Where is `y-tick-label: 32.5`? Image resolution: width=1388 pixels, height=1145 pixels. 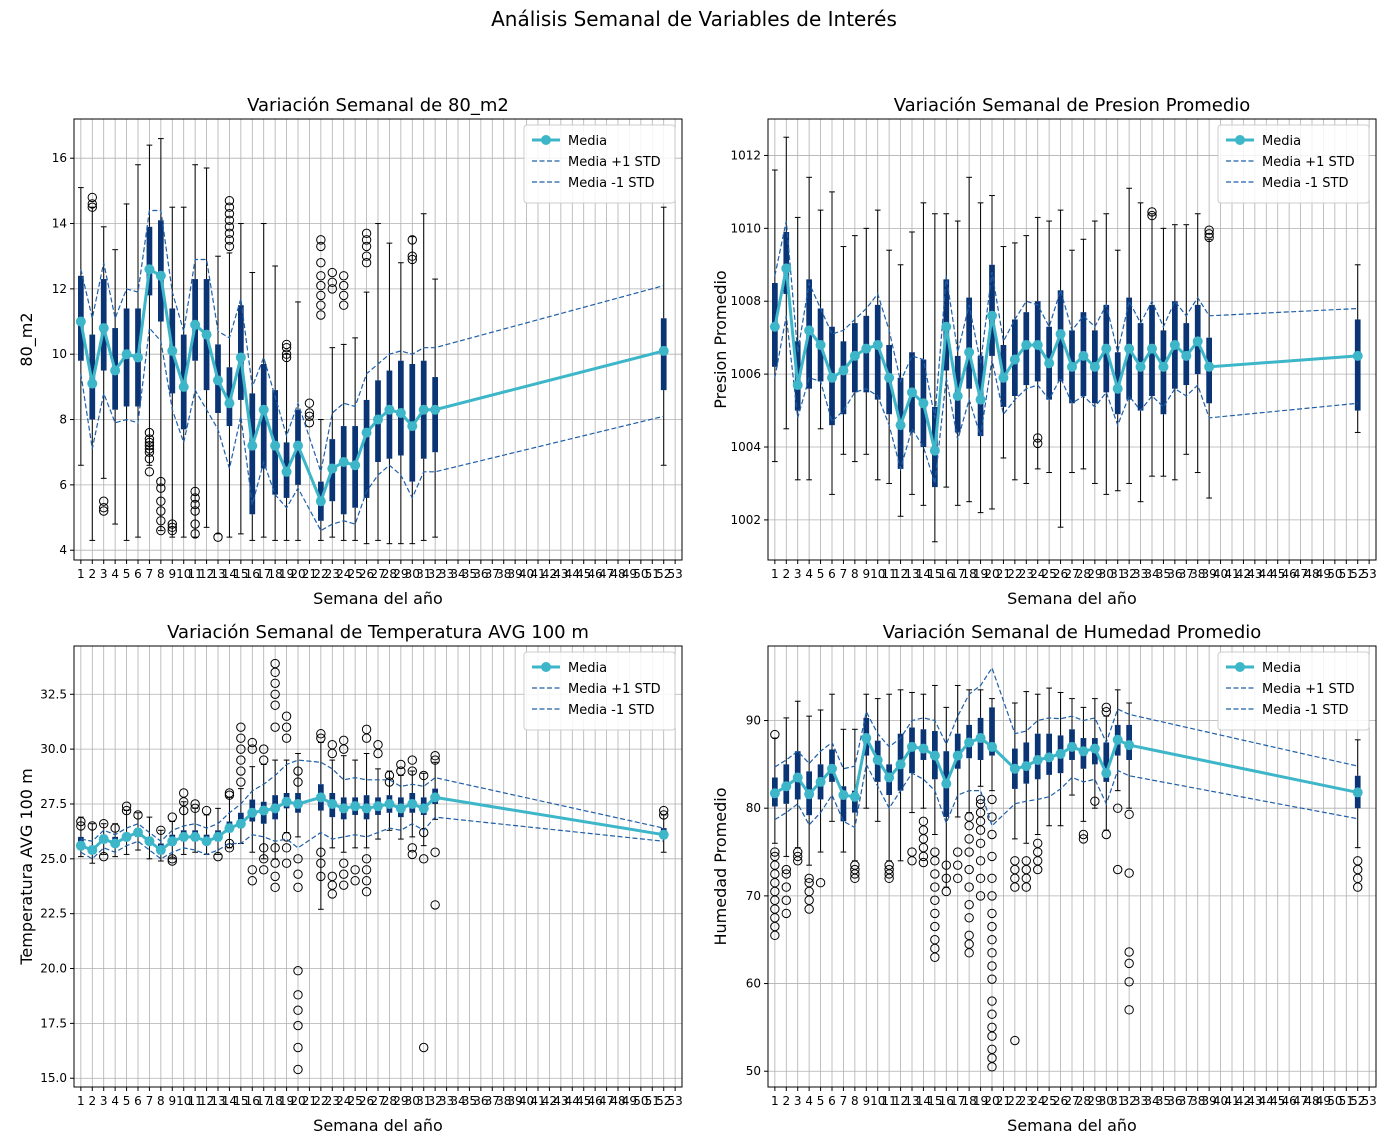
y-tick-label: 32.5 is located at coordinates (53, 694).